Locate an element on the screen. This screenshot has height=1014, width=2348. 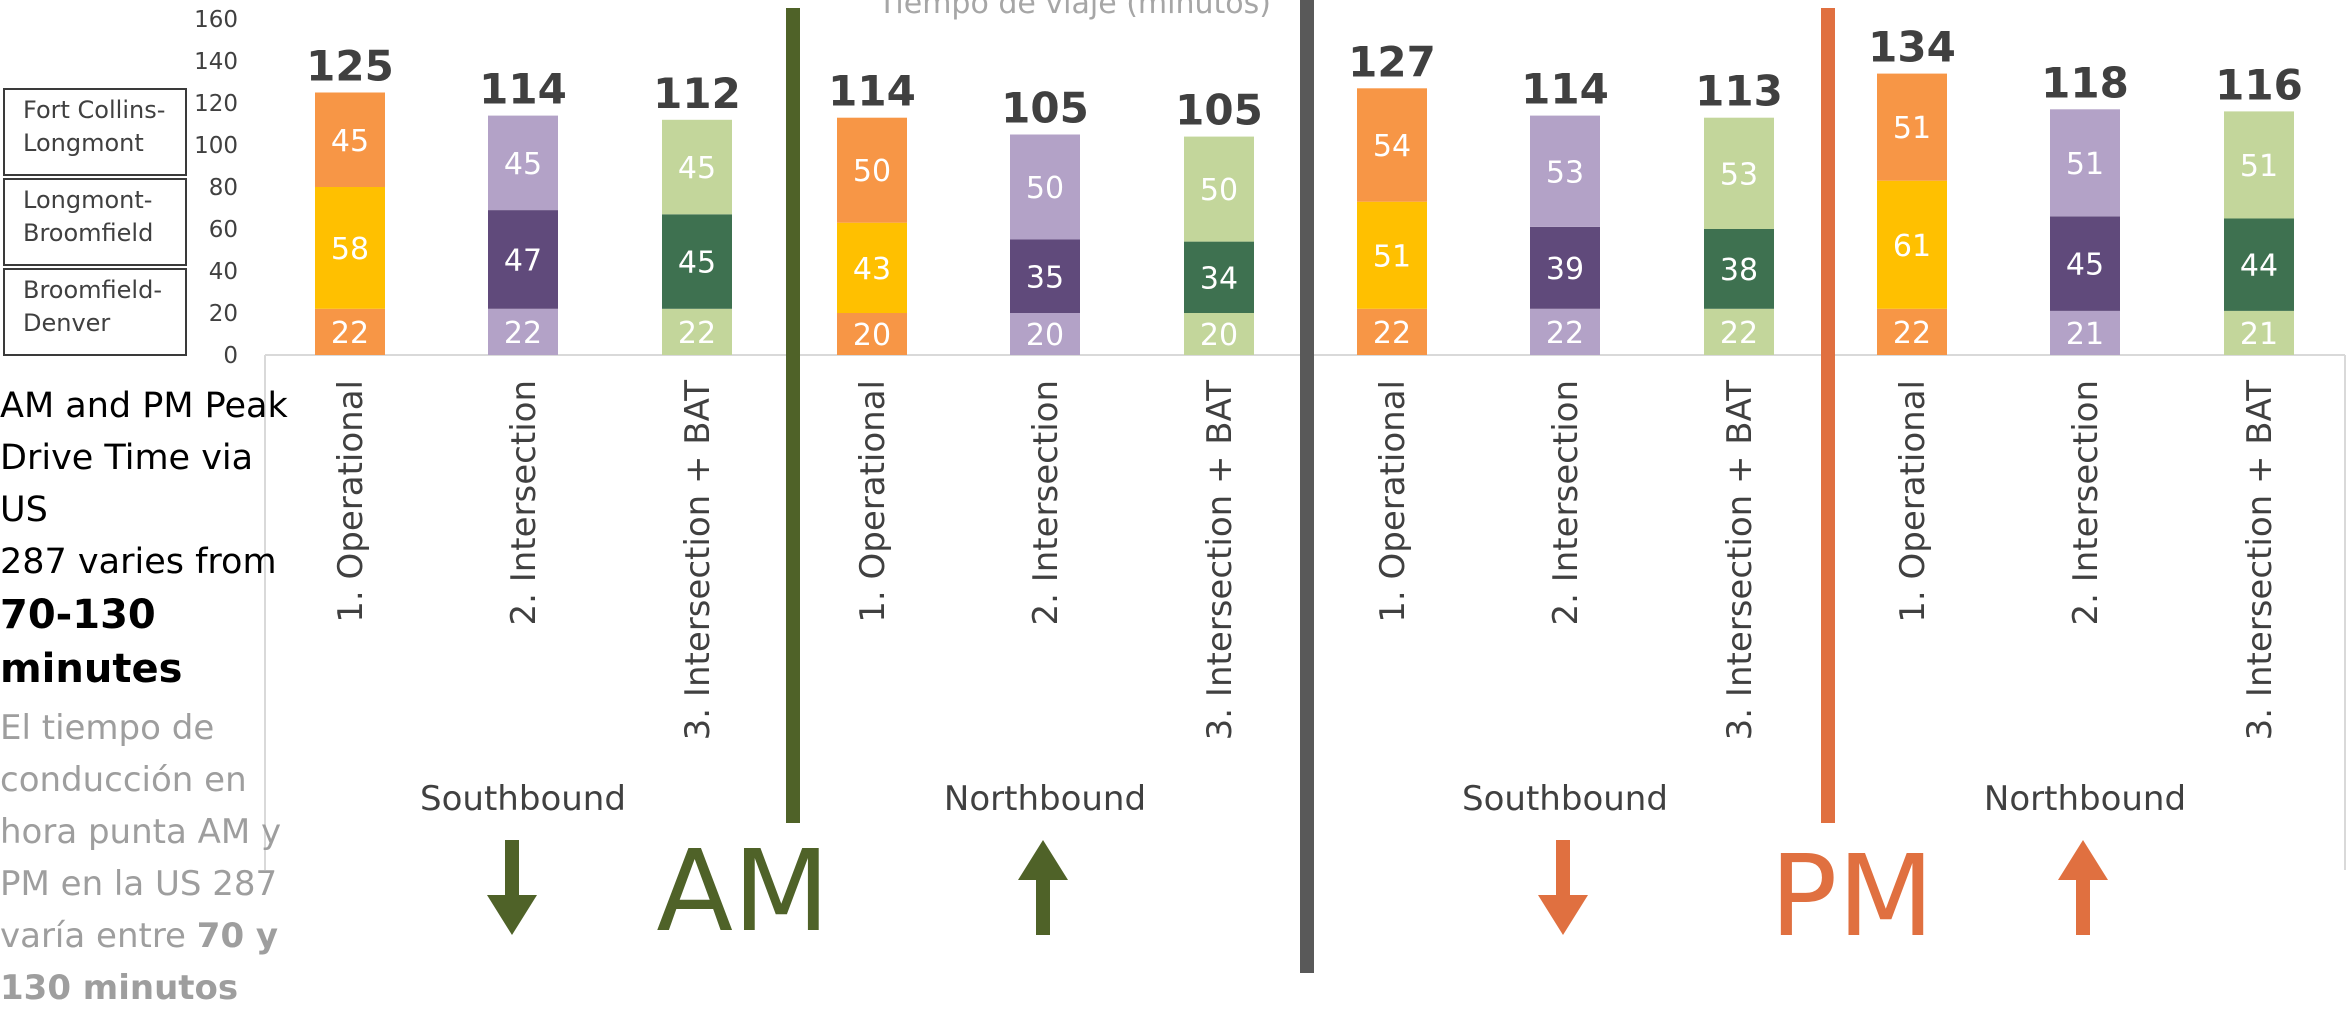
note-es-line: conducción en is located at coordinates (123, 780).